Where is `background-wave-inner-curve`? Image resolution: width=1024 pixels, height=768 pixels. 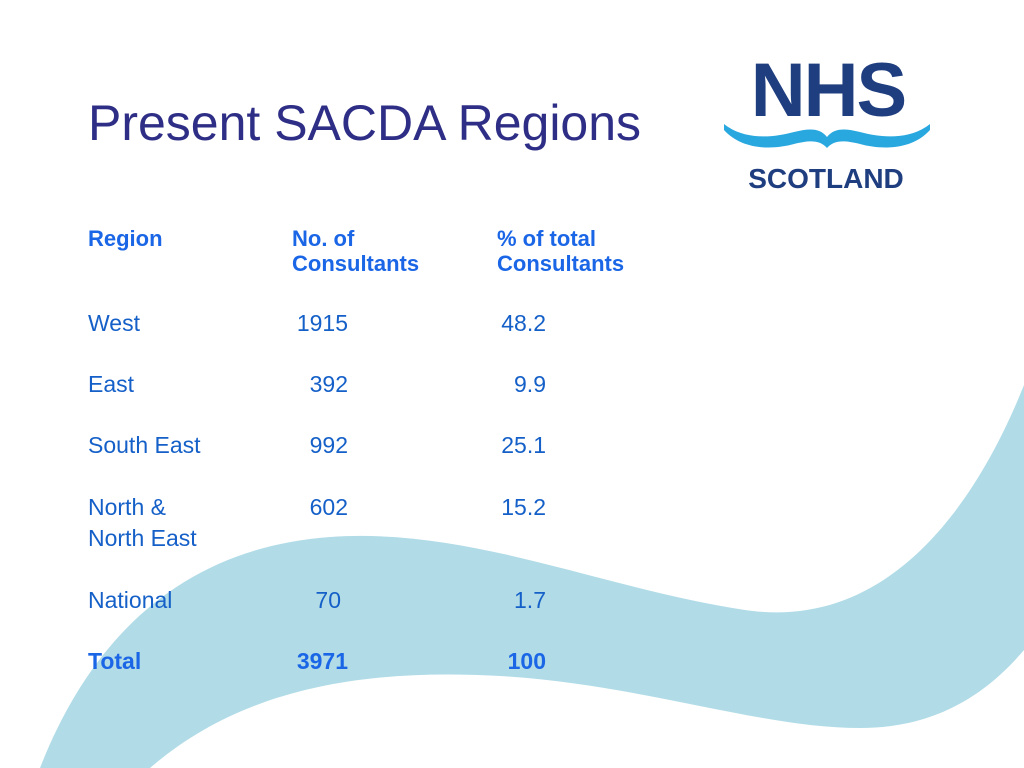 background-wave-inner-curve is located at coordinates (587, 709).